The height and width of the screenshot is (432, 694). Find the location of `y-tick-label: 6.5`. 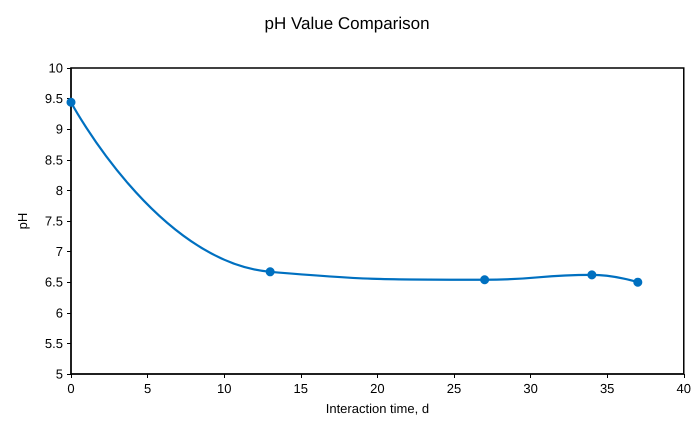

y-tick-label: 6.5 is located at coordinates (53, 282).